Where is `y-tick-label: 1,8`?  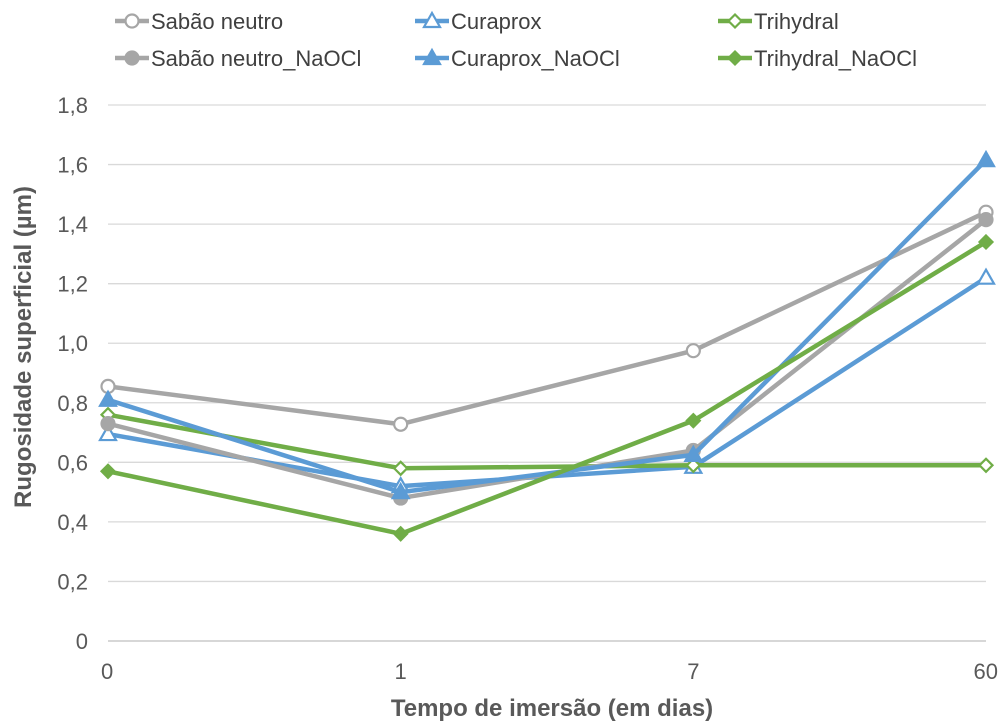
y-tick-label: 1,8 is located at coordinates (72, 105).